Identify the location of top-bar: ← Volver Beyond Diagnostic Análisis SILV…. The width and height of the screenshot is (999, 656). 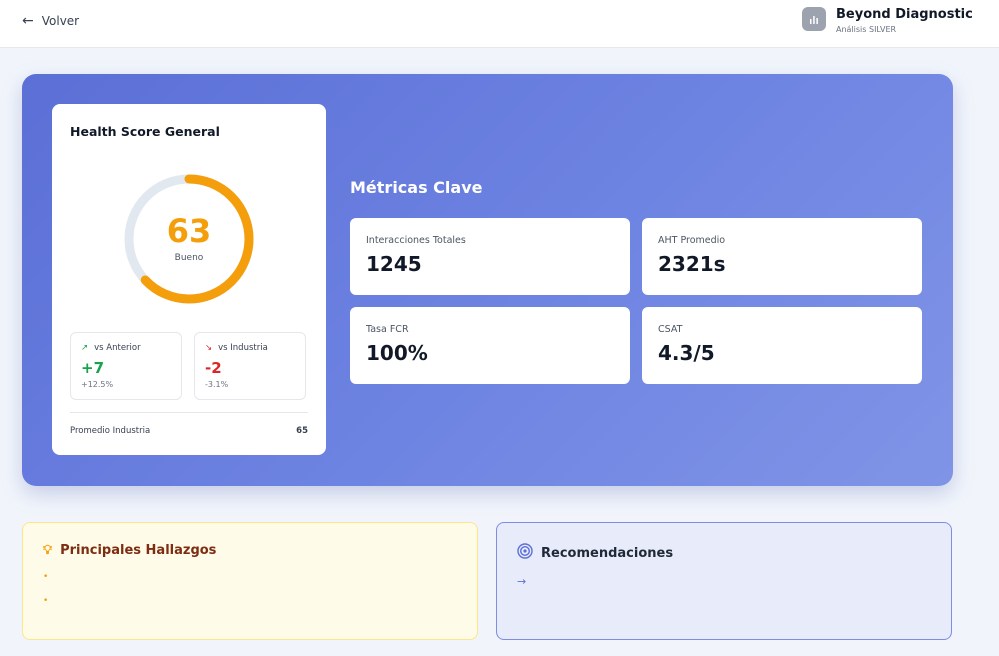
(499, 24).